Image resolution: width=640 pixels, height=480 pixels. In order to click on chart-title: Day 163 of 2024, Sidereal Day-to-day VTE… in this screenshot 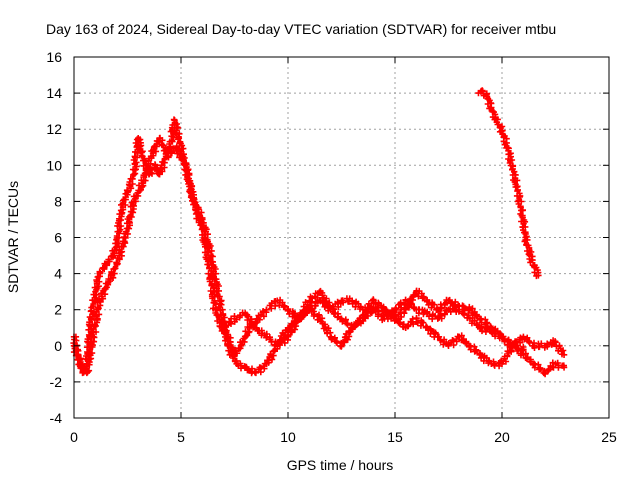, I will do `click(301, 29)`.